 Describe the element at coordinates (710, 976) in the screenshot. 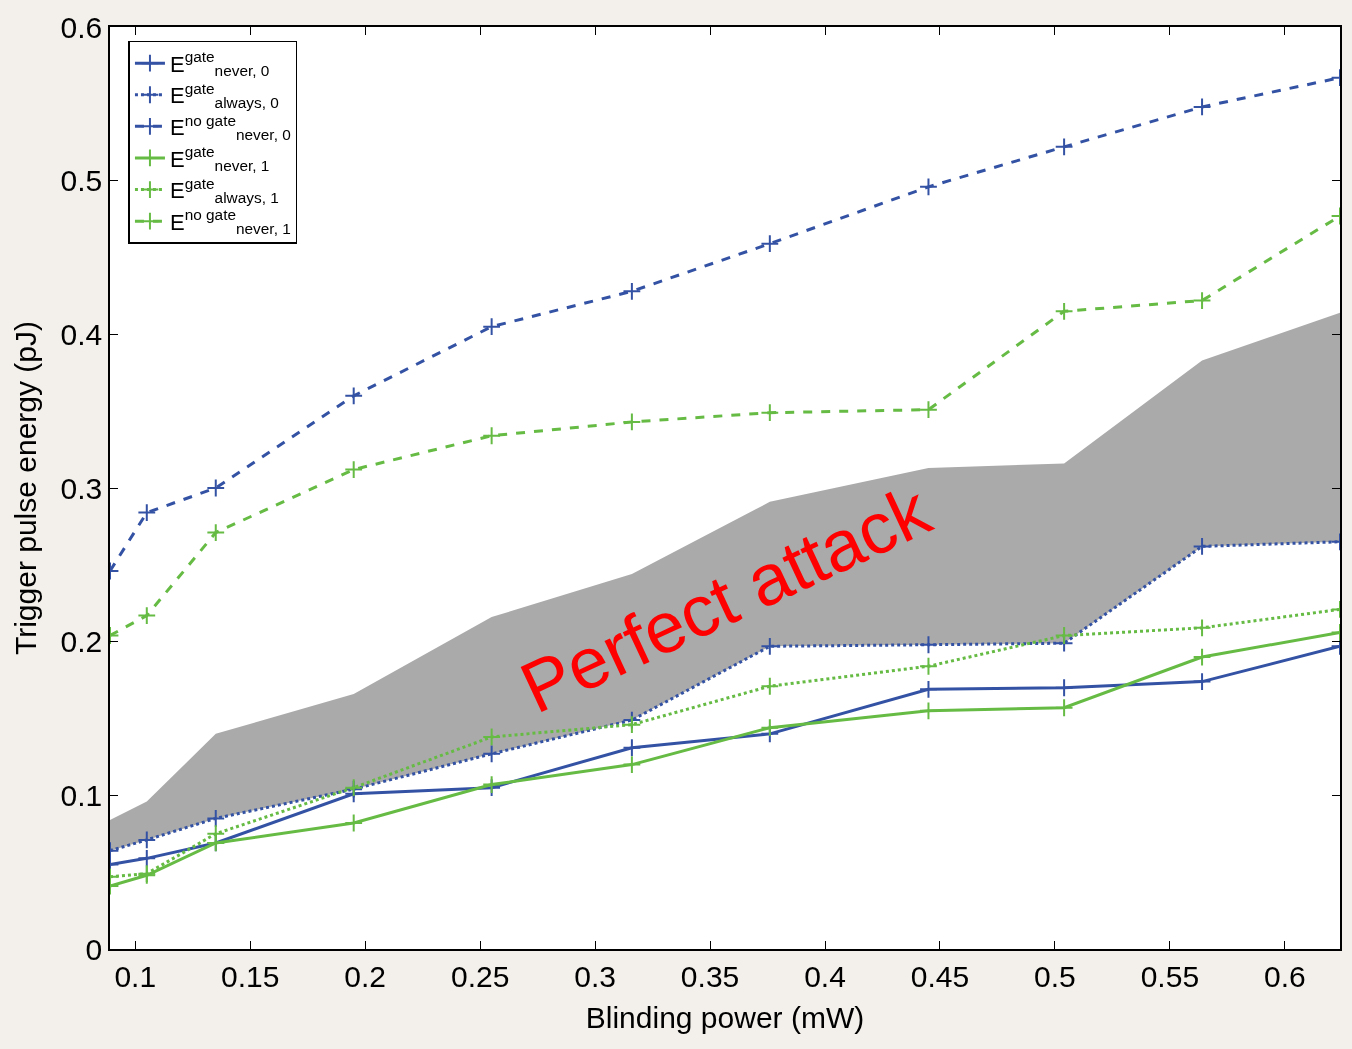

I see `x-tick-label: 0.35` at that location.